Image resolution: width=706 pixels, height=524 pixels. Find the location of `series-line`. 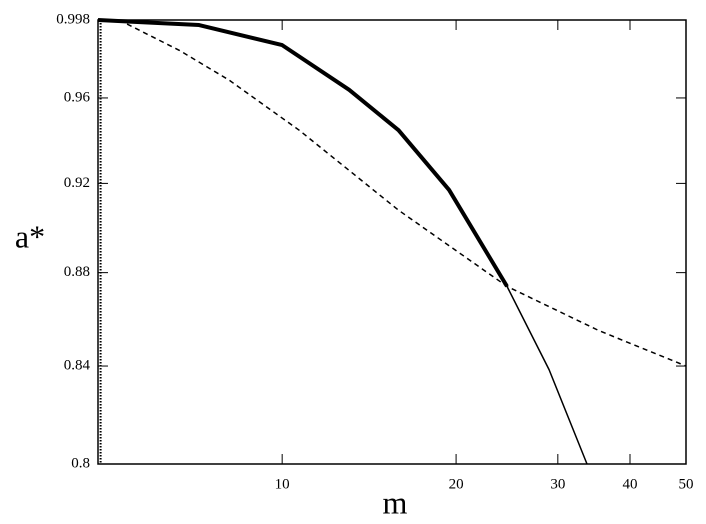

series-line is located at coordinates (547, 375).